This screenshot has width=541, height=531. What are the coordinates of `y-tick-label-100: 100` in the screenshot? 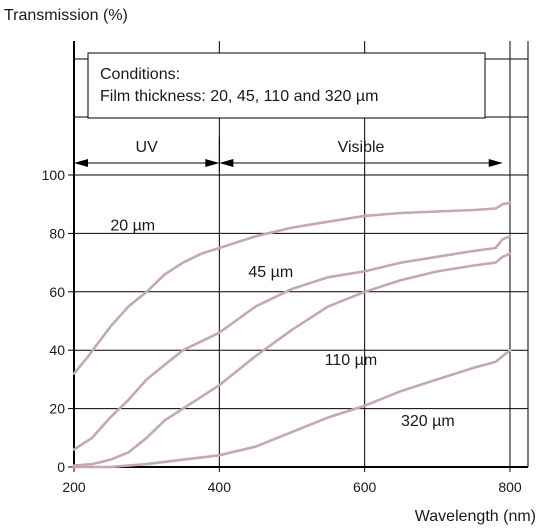 It's located at (54, 175).